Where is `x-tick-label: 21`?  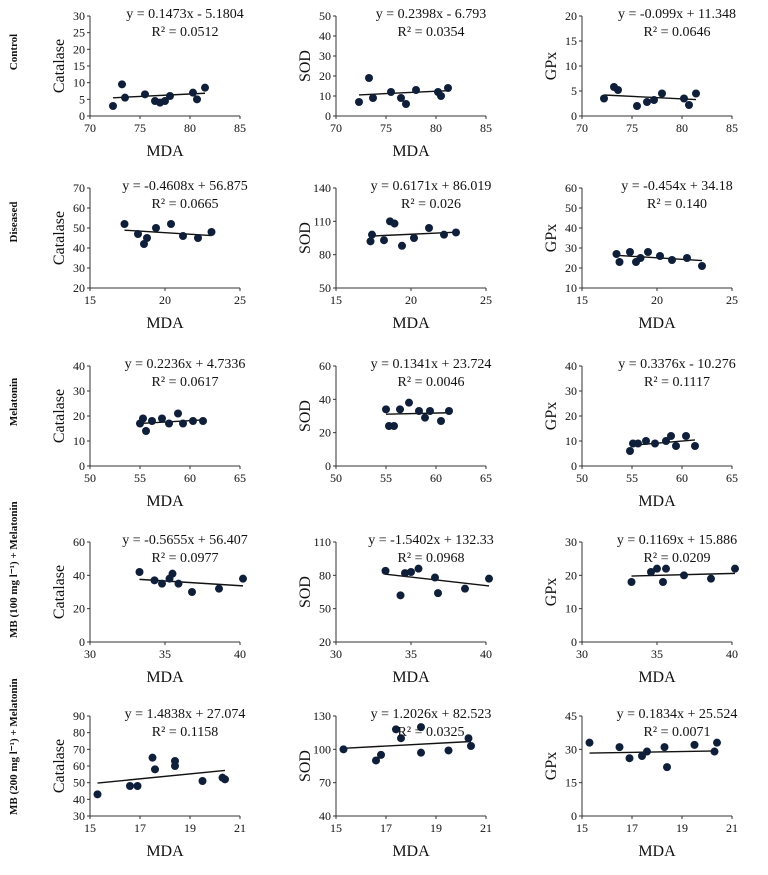
x-tick-label: 21 is located at coordinates (732, 828).